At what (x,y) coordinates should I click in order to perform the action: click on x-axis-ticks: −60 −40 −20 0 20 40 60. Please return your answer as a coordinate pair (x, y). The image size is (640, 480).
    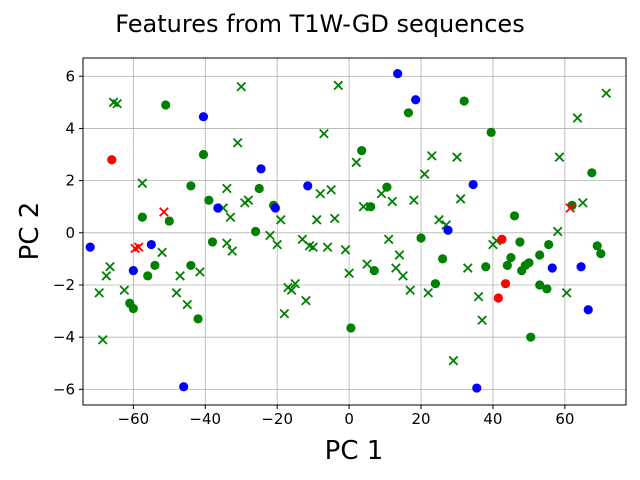
    Looking at the image, I should click on (346, 416).